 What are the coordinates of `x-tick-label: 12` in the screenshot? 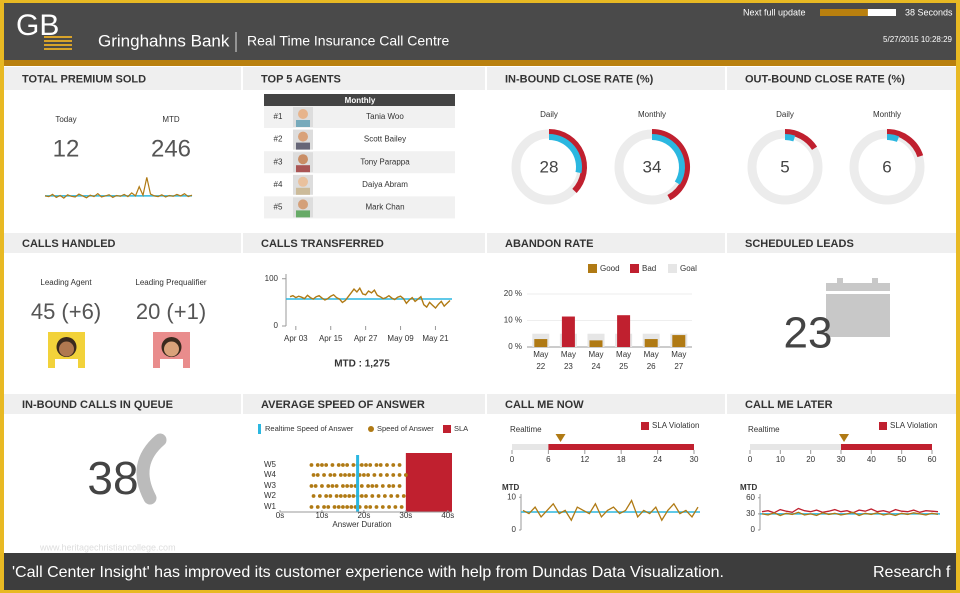 It's located at (584, 459).